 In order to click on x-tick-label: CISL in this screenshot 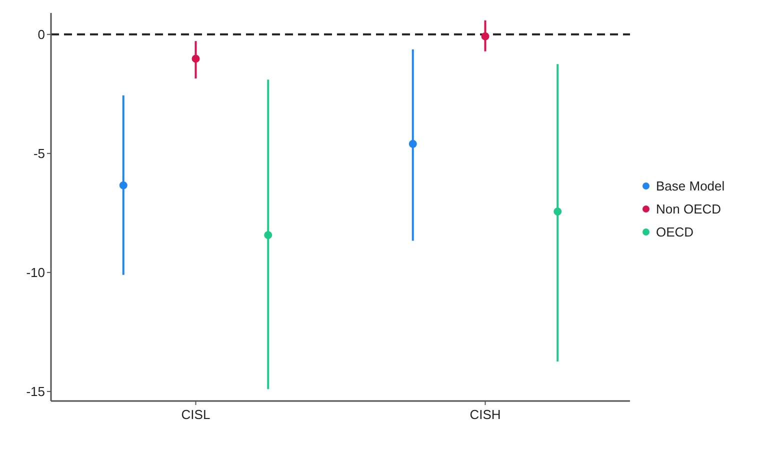, I will do `click(195, 414)`.